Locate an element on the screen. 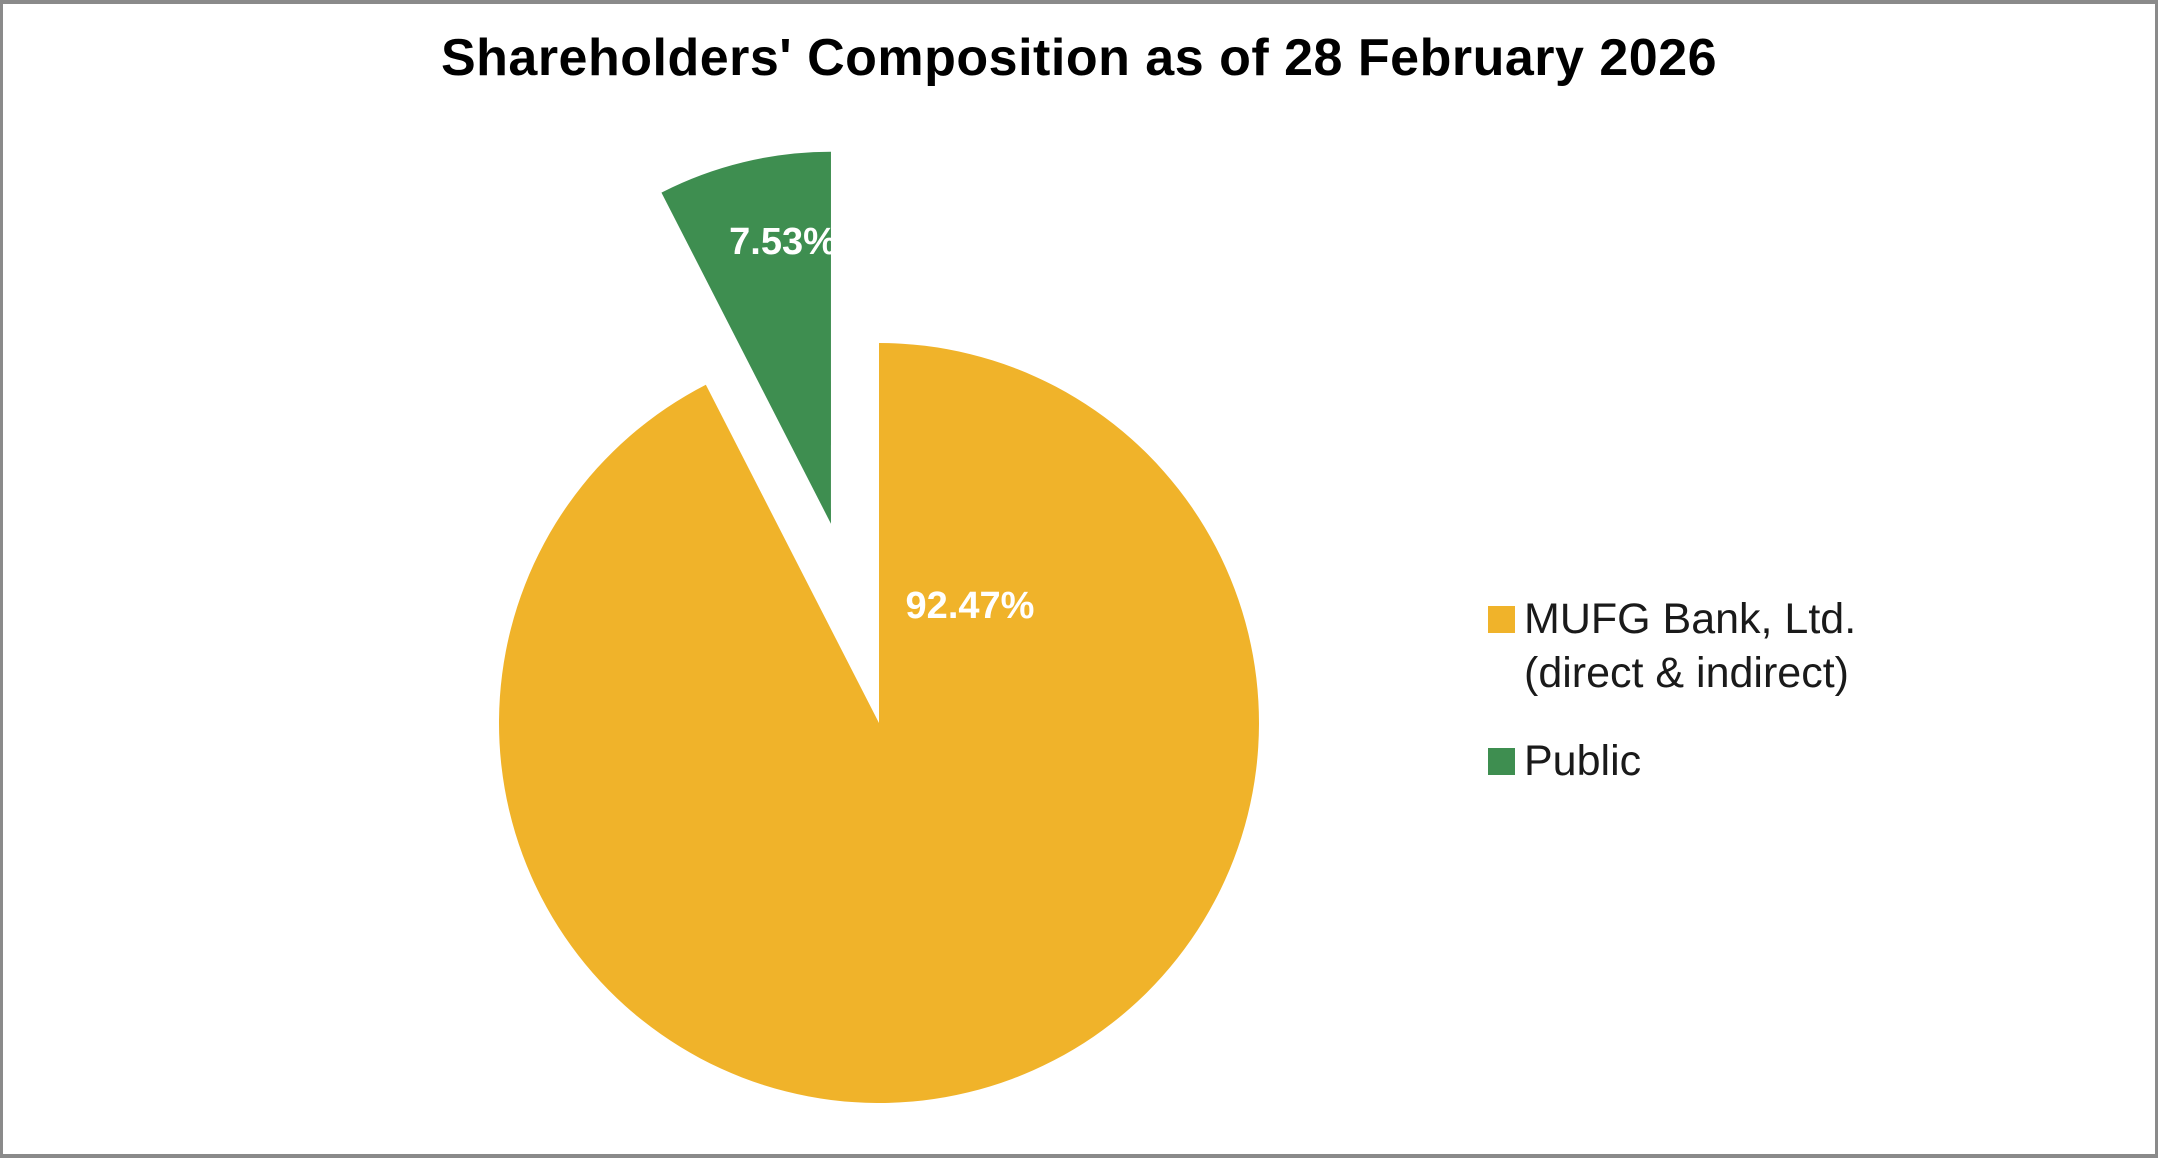 Image resolution: width=2158 pixels, height=1158 pixels. data-label-mufg-bank: 92.47% is located at coordinates (970, 606).